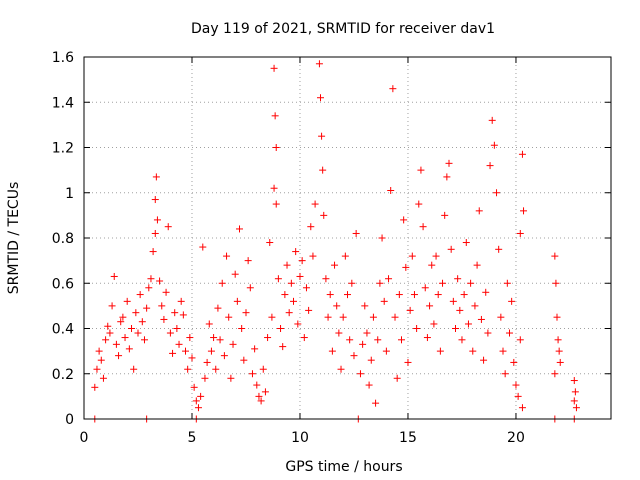  Describe the element at coordinates (343, 467) in the screenshot. I see `x-axis-title: GPS time / hours` at that location.